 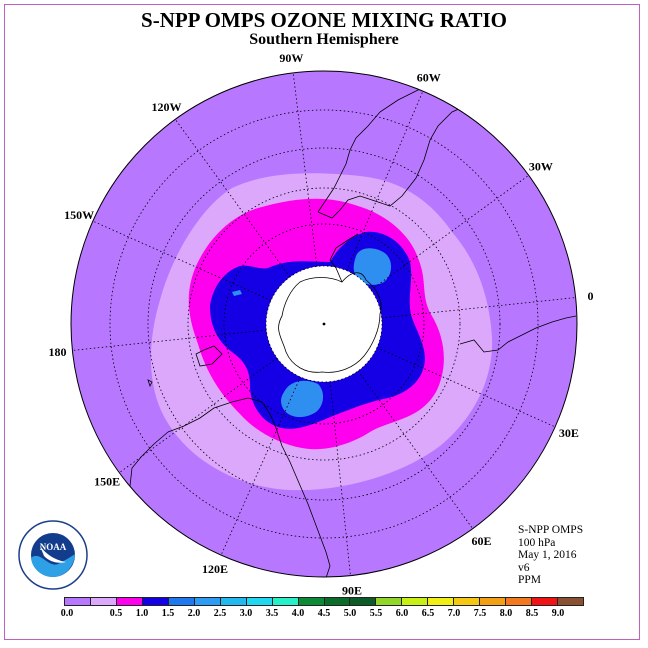 What do you see at coordinates (532, 613) in the screenshot?
I see `color-scale-tick-label: 8.5` at bounding box center [532, 613].